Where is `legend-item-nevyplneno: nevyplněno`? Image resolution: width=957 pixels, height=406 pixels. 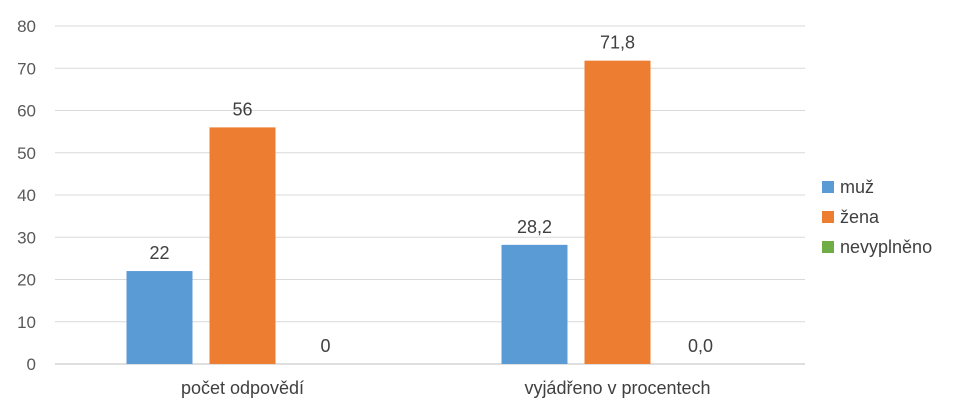 legend-item-nevyplneno: nevyplněno is located at coordinates (877, 247).